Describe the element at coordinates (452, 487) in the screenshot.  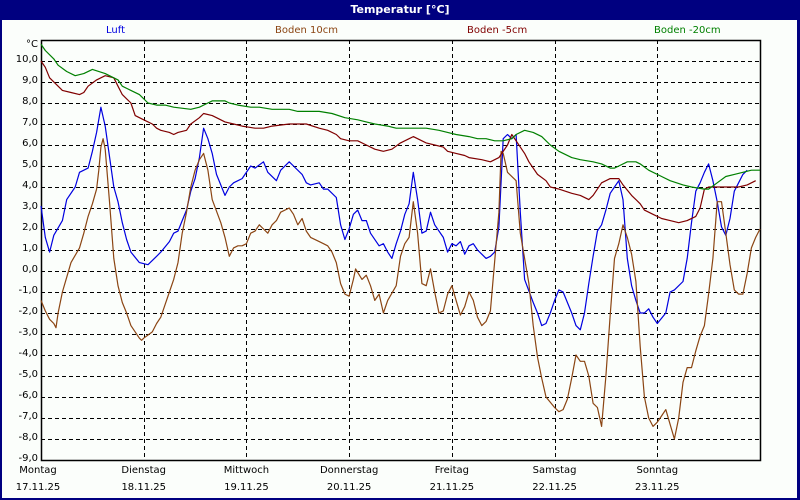
I see `x-tick-date: 21.11.25` at that location.